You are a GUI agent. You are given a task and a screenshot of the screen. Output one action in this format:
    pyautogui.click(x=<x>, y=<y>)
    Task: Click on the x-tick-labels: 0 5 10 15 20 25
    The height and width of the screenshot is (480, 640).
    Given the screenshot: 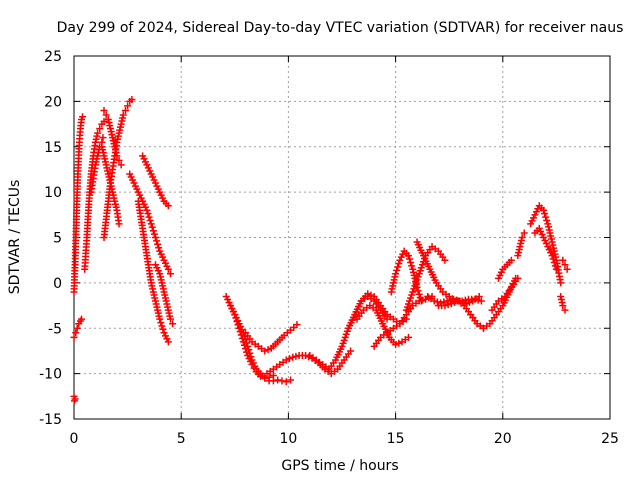 What is the action you would take?
    pyautogui.click(x=344, y=439)
    